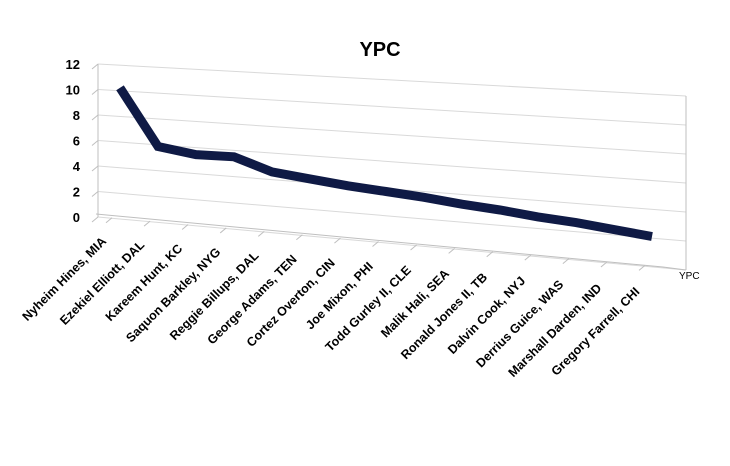  I want to click on y-tick-label: 10, so click(73, 90).